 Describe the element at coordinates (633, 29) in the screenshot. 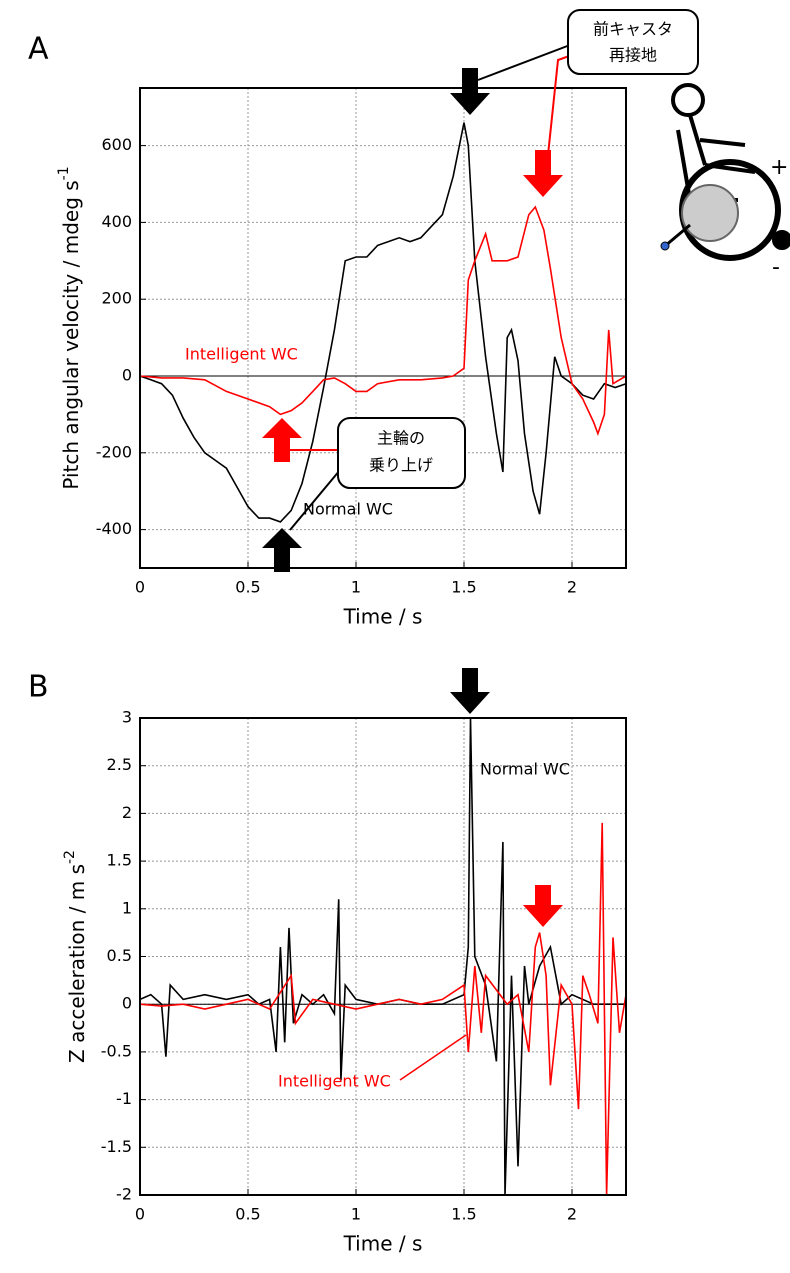

I see `callout-text: 前キャスタ` at that location.